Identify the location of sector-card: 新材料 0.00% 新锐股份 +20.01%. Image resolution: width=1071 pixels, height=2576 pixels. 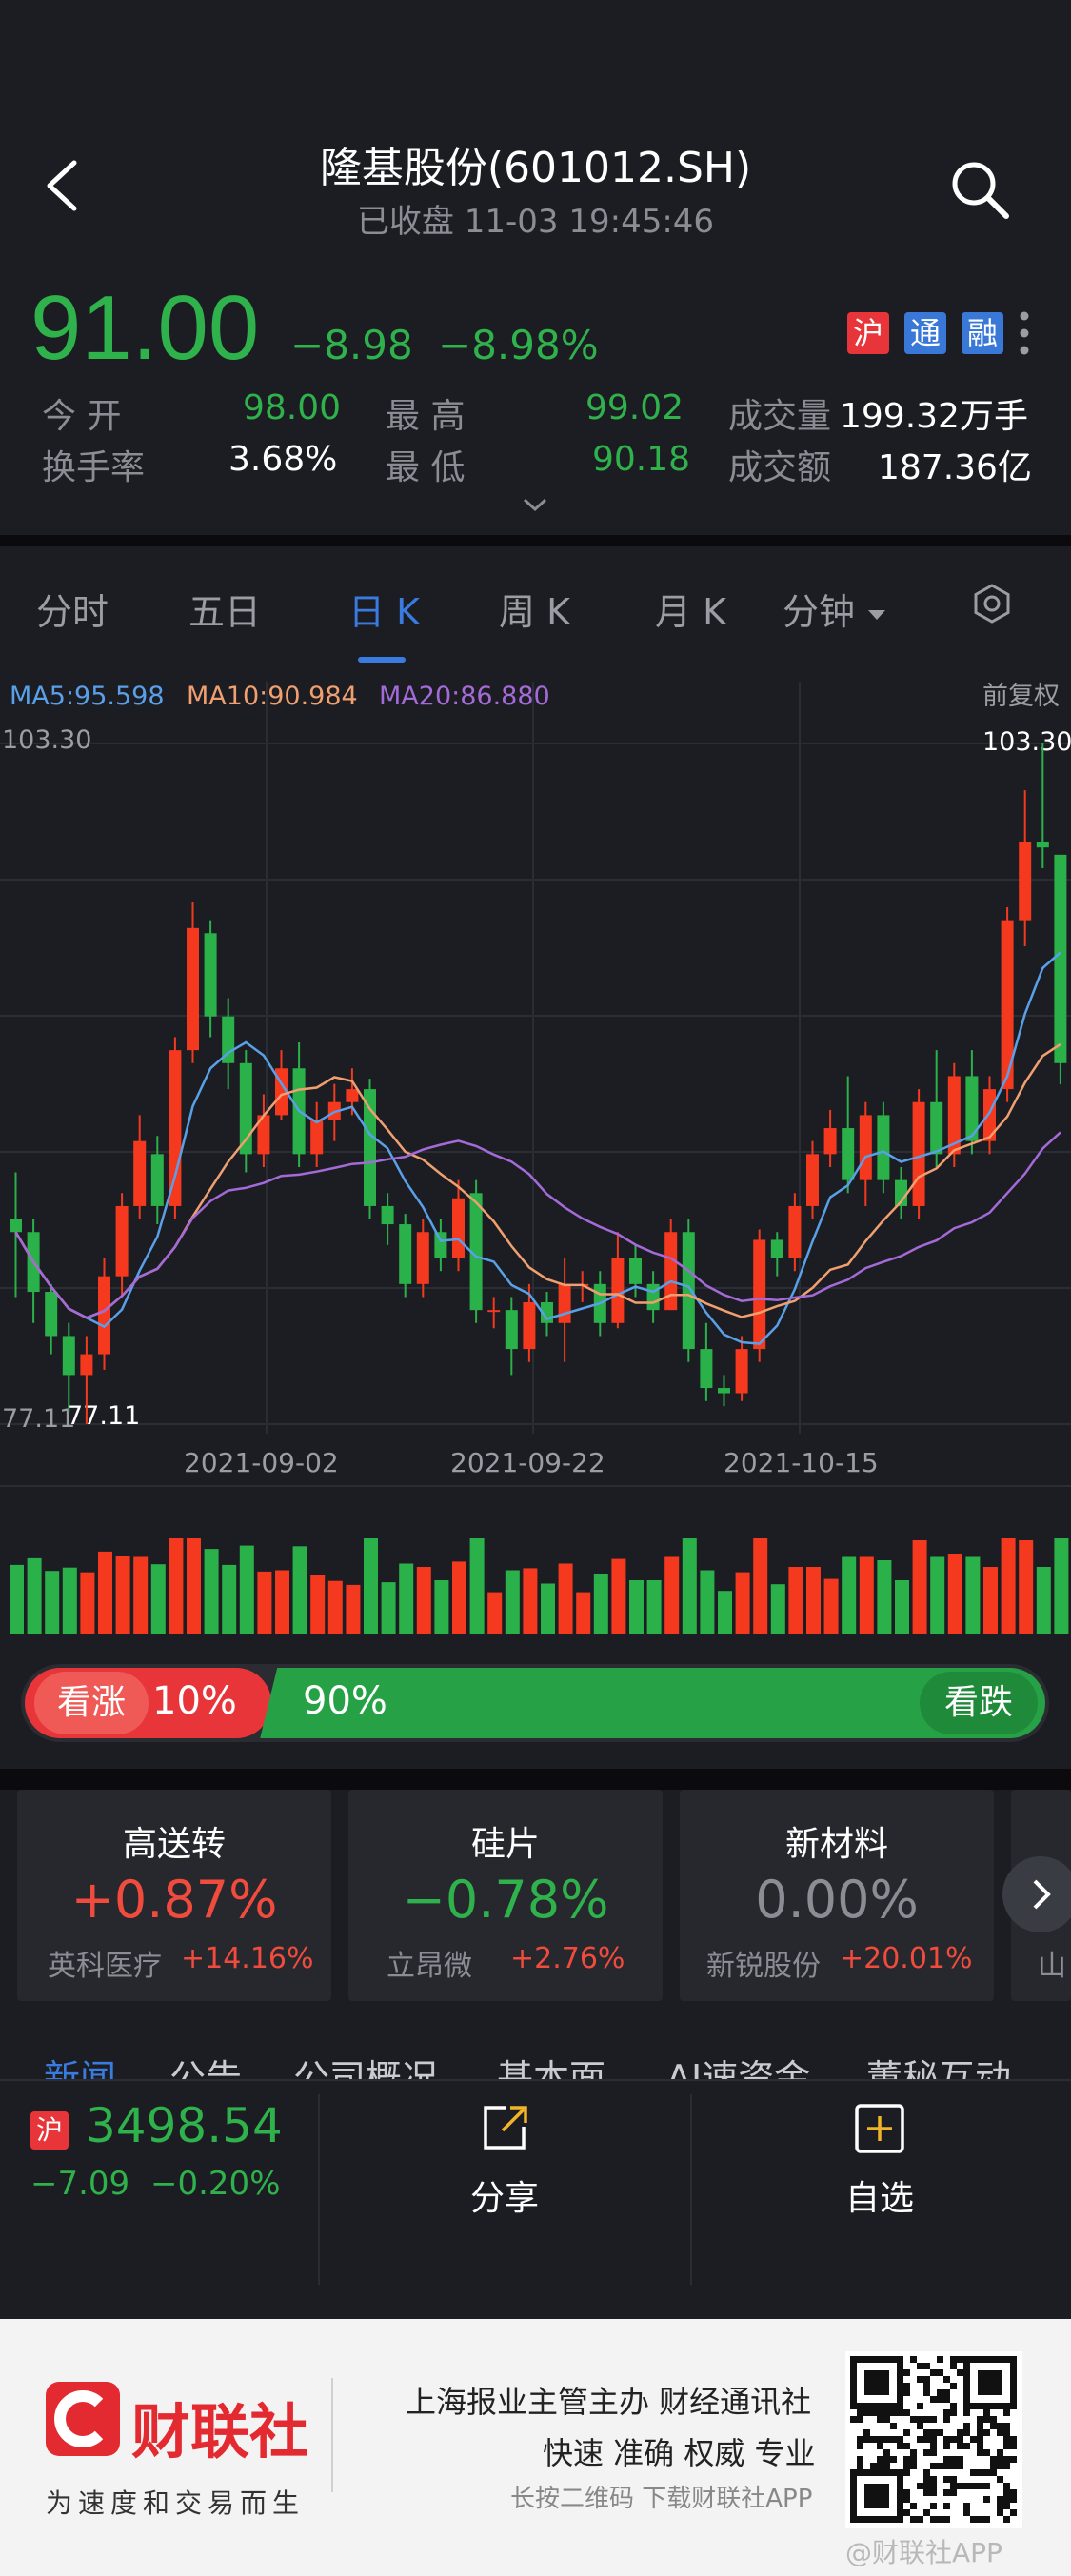
(837, 1896).